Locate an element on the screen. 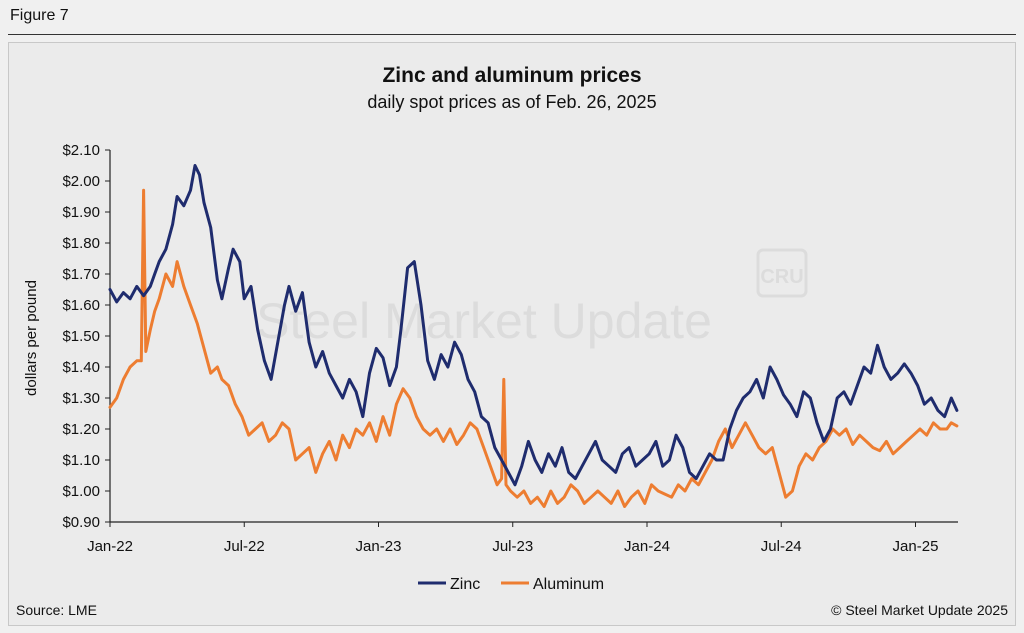  y-tick-label: $1.10 is located at coordinates (81, 460).